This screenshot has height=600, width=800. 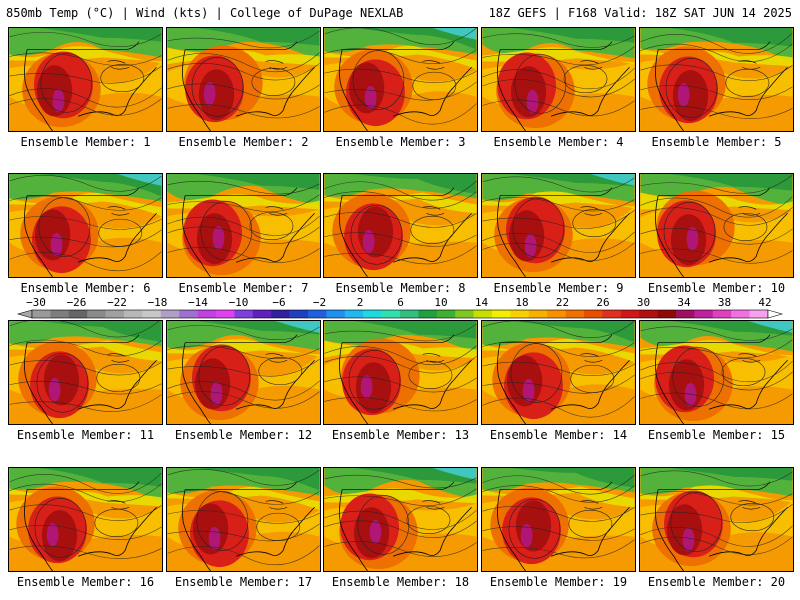 I want to click on colorbar-tick-label: −30, so click(x=36, y=302).